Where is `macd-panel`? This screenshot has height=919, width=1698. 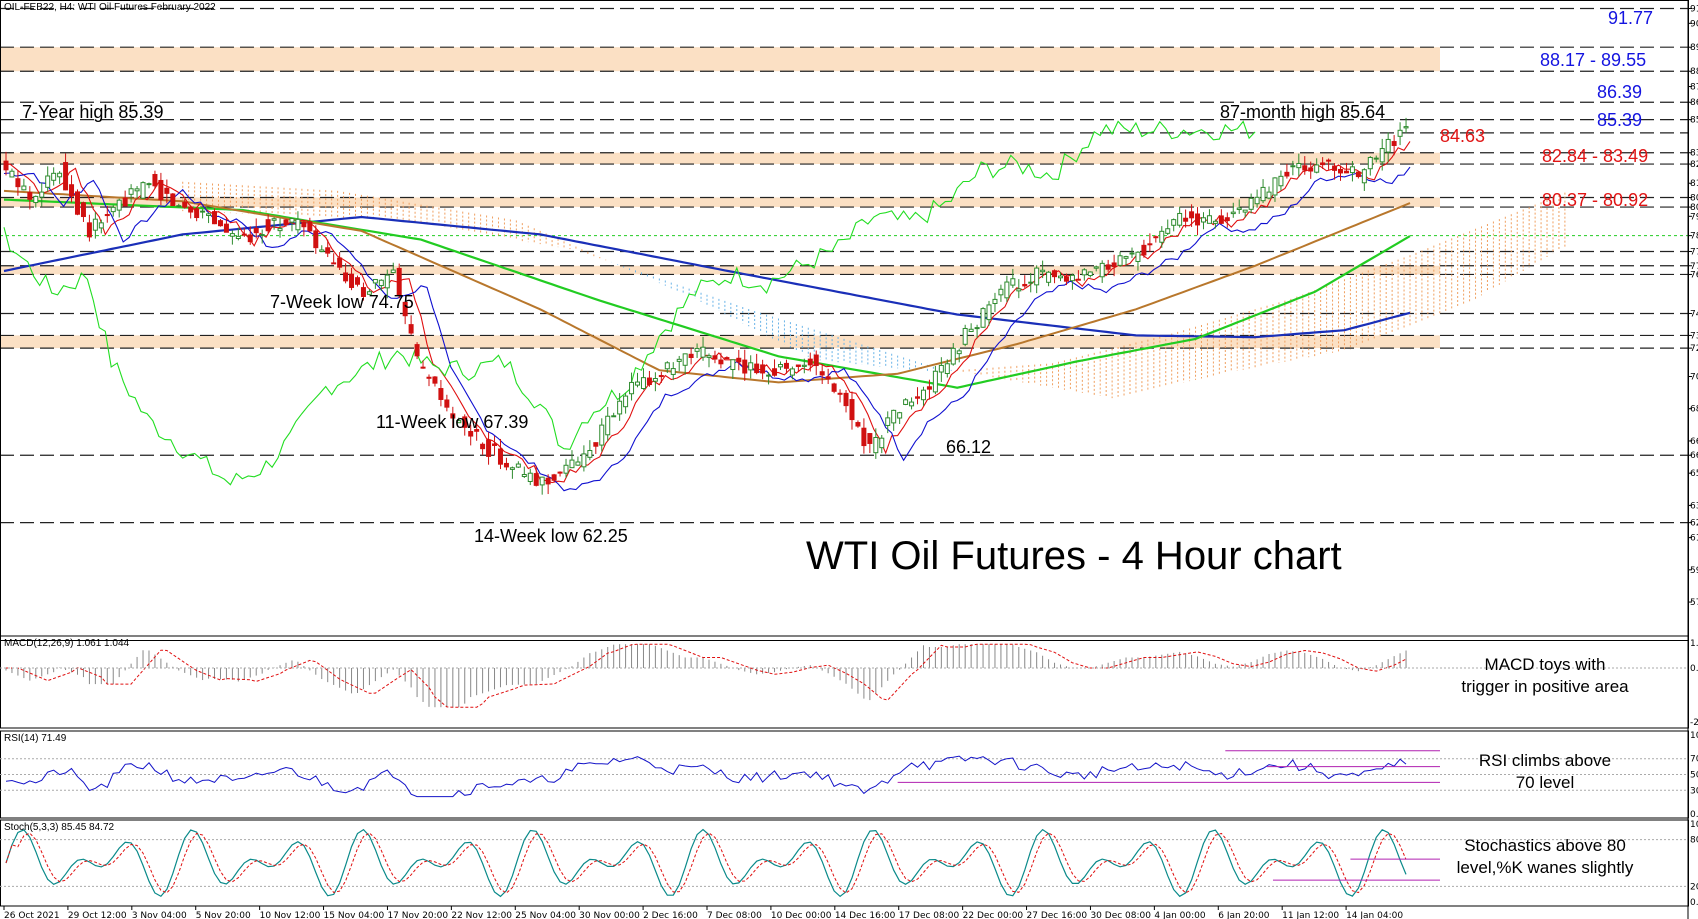
macd-panel is located at coordinates (844, 682).